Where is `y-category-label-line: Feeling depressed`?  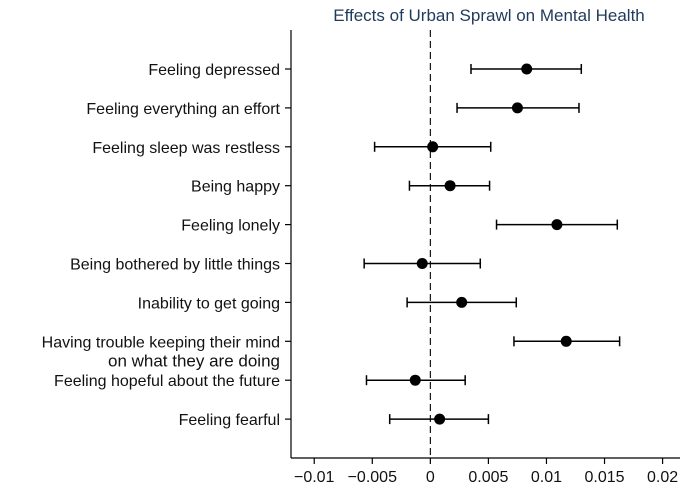
y-category-label-line: Feeling depressed is located at coordinates (214, 70).